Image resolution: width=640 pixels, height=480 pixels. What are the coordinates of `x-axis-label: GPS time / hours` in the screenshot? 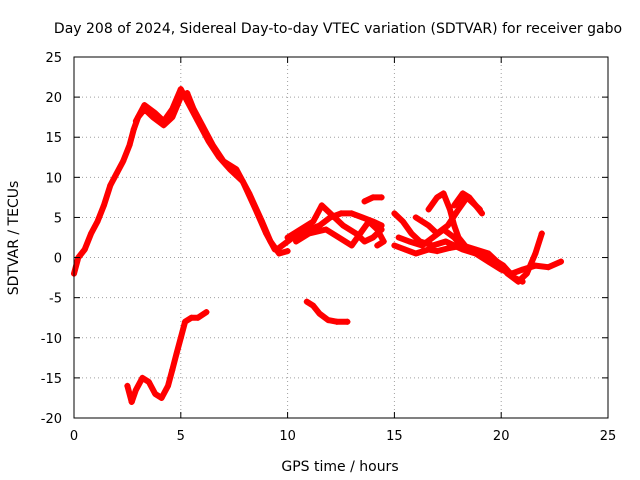 It's located at (339, 467).